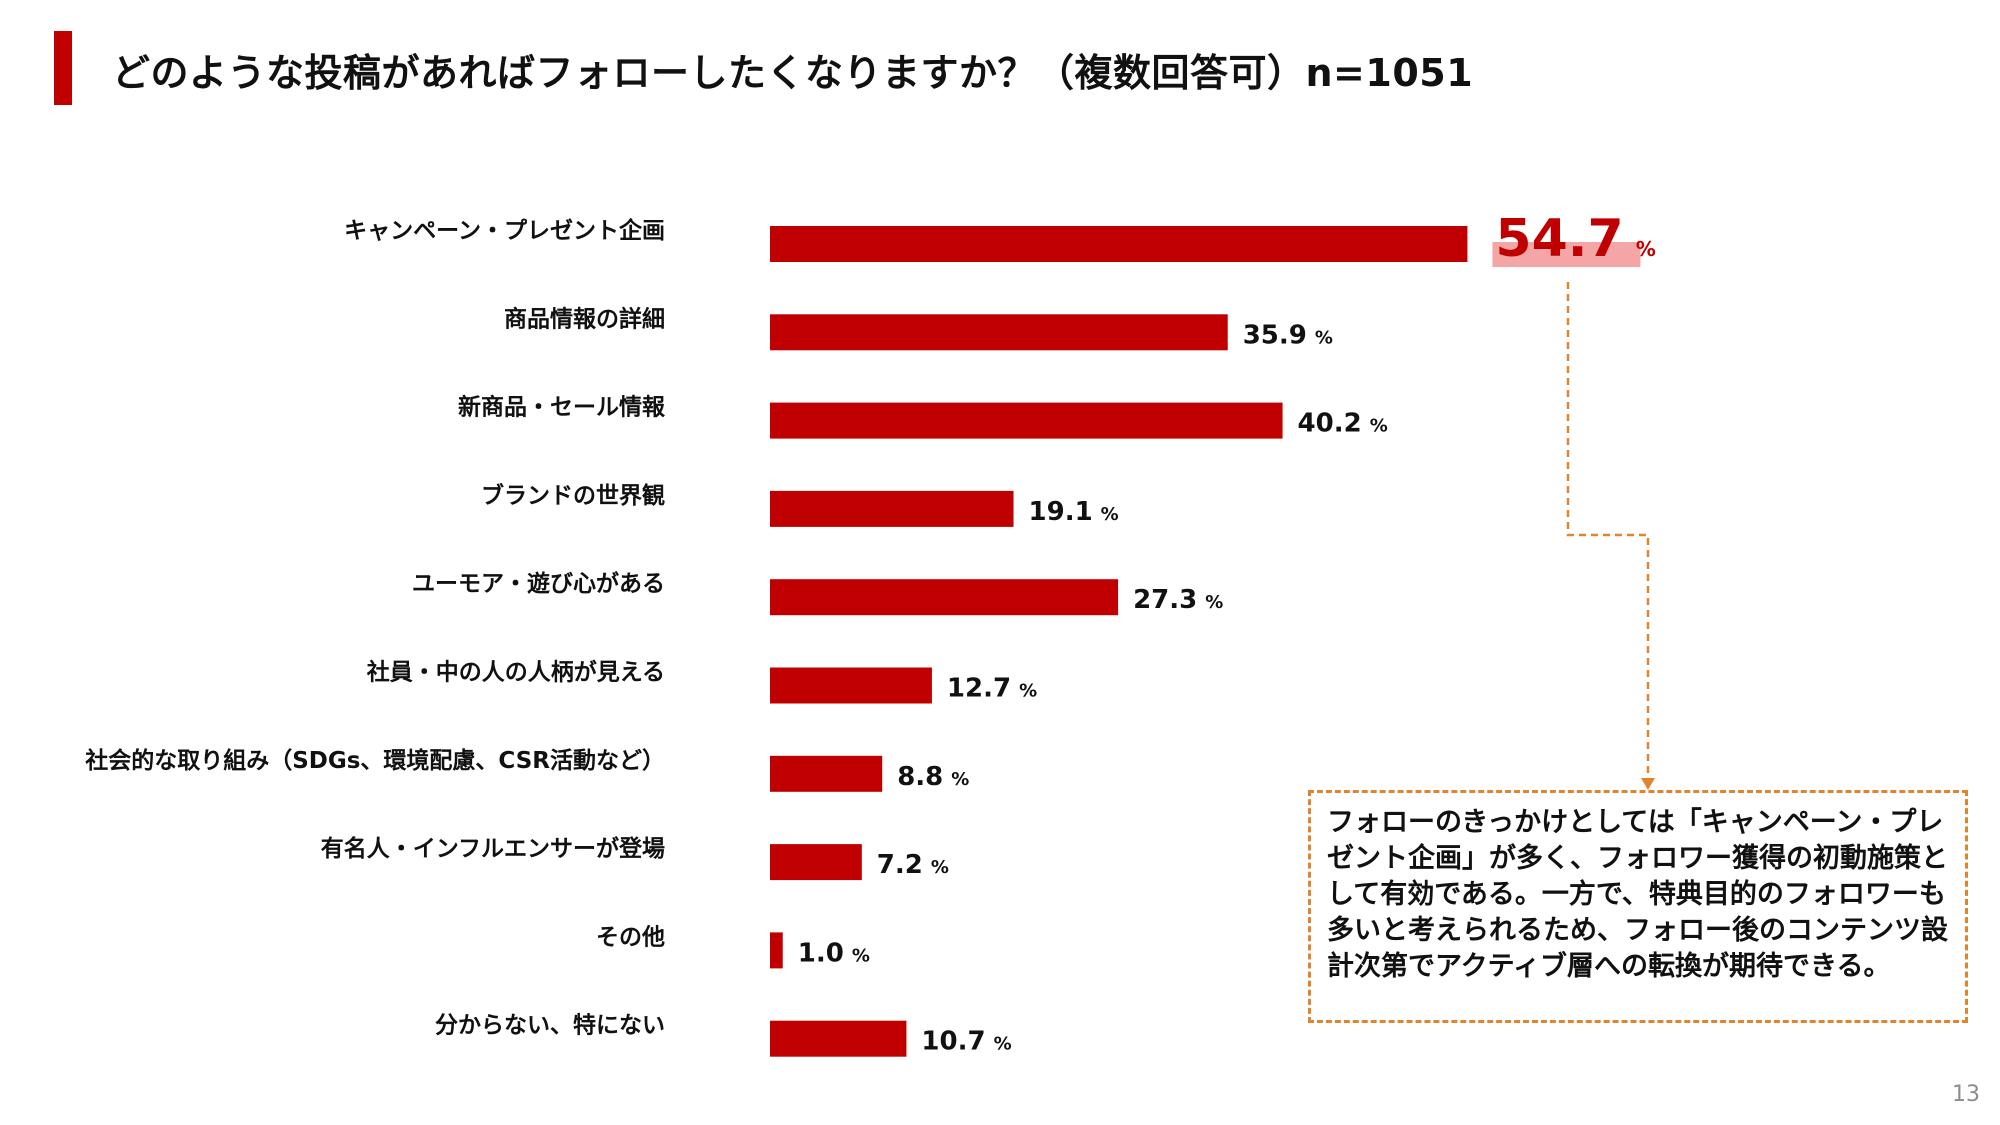 The width and height of the screenshot is (2000, 1125). I want to click on value-label: 35.9%, so click(1288, 335).